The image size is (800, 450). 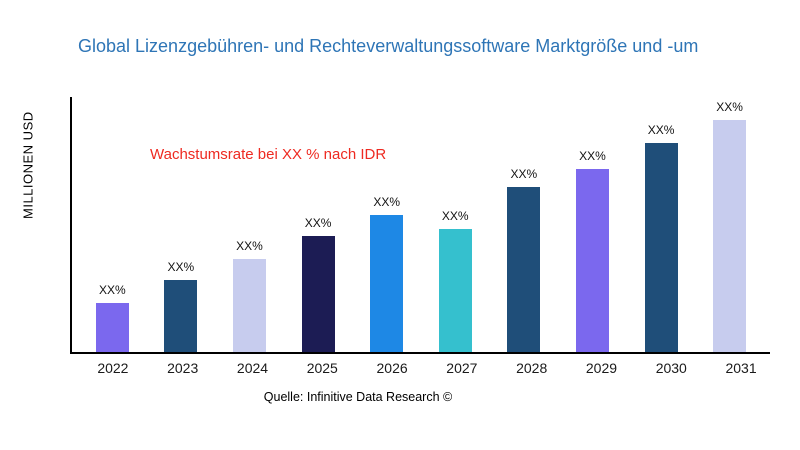 I want to click on bar-value-label-2031: XX%, so click(x=729, y=107).